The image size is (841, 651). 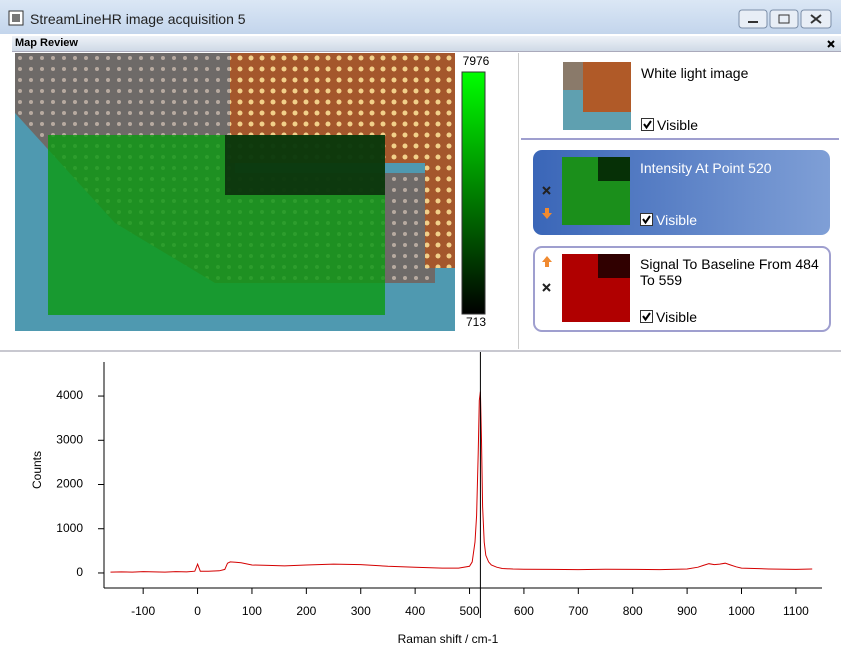 I want to click on x-tick-label: 500, so click(x=470, y=611).